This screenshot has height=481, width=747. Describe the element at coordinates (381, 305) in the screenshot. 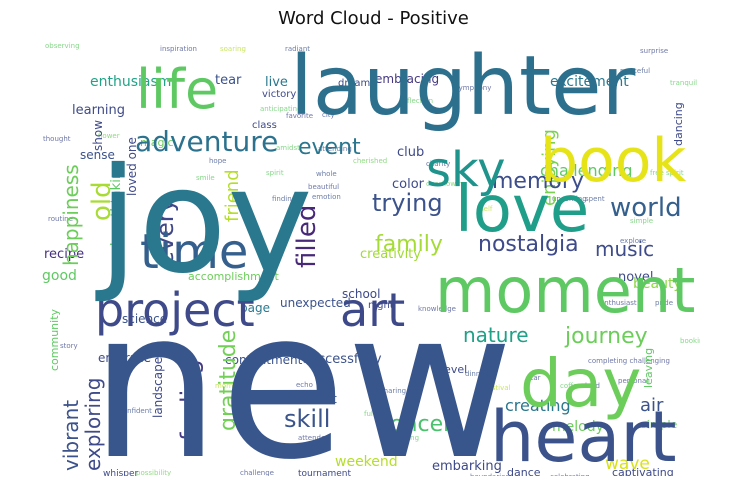

I see `word-night: night` at that location.